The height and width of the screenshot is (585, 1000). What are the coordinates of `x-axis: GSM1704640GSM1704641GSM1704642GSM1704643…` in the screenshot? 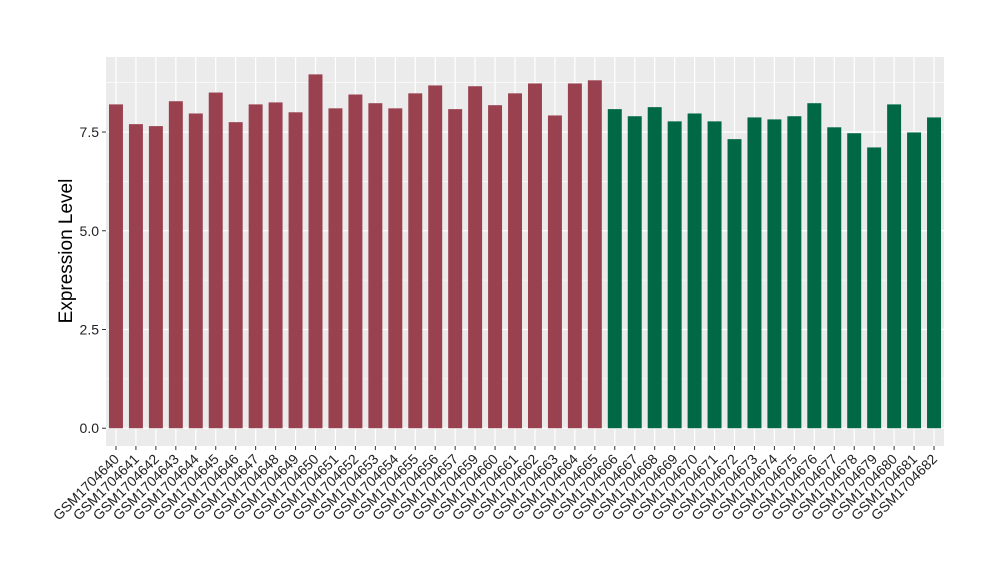 It's located at (495, 484).